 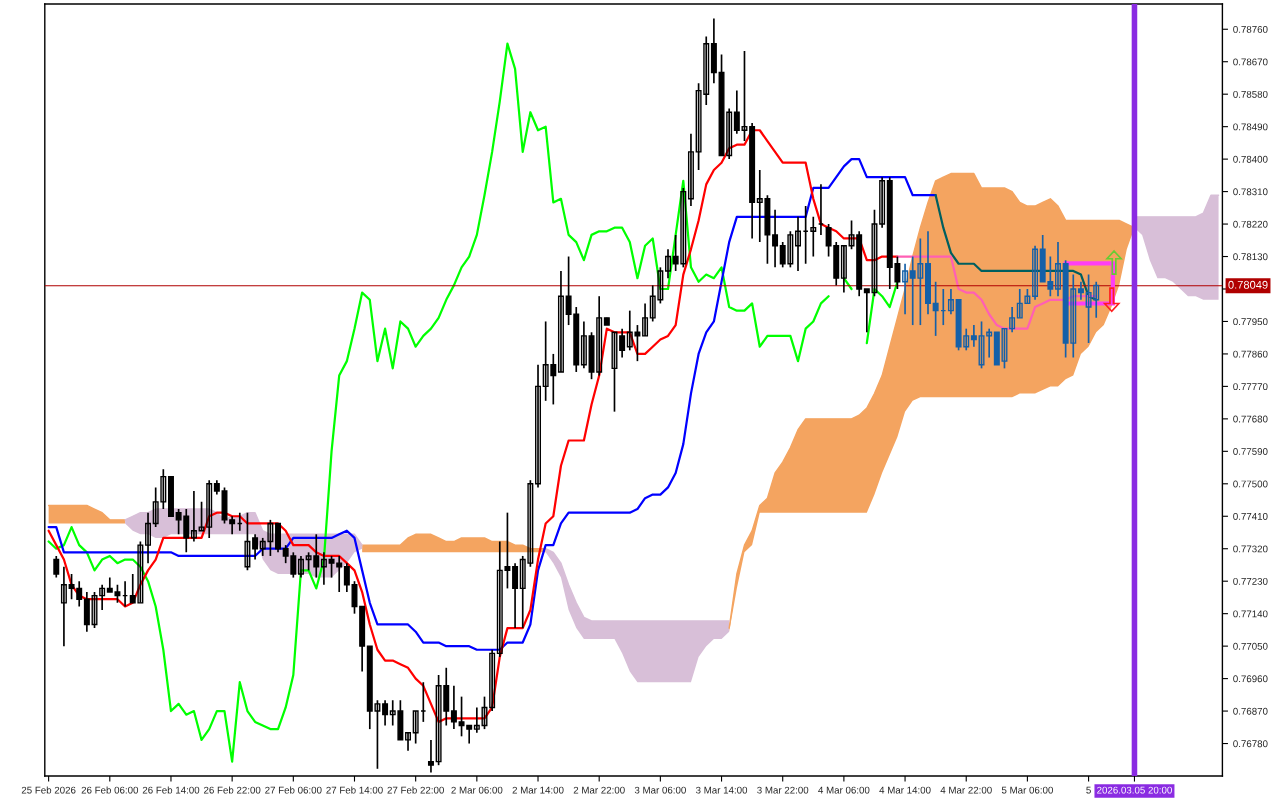 What do you see at coordinates (1027, 790) in the screenshot?
I see `x-tick-label: 5 Mar 06:00` at bounding box center [1027, 790].